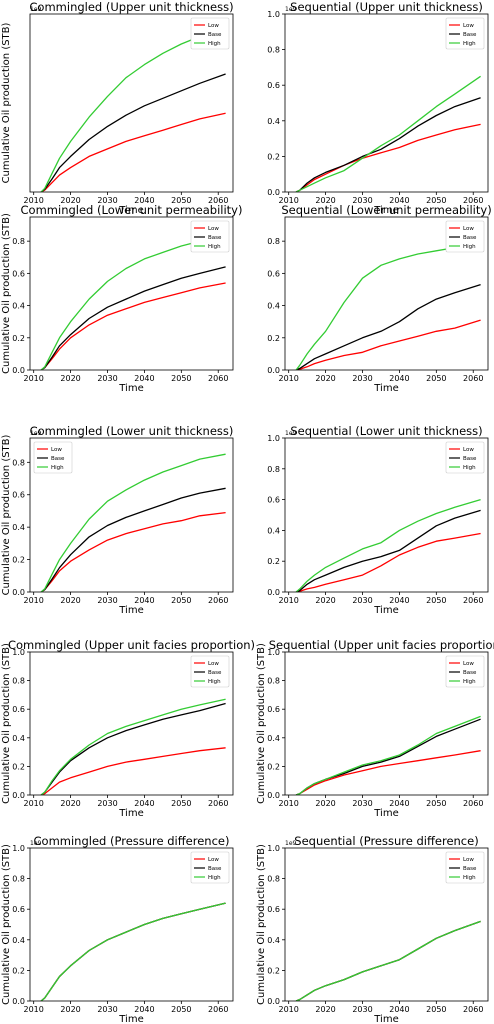 Image resolution: width=494 pixels, height=1024 pixels. What do you see at coordinates (386, 841) in the screenshot?
I see `chart-title: Sequential (Pressure difference)` at bounding box center [386, 841].